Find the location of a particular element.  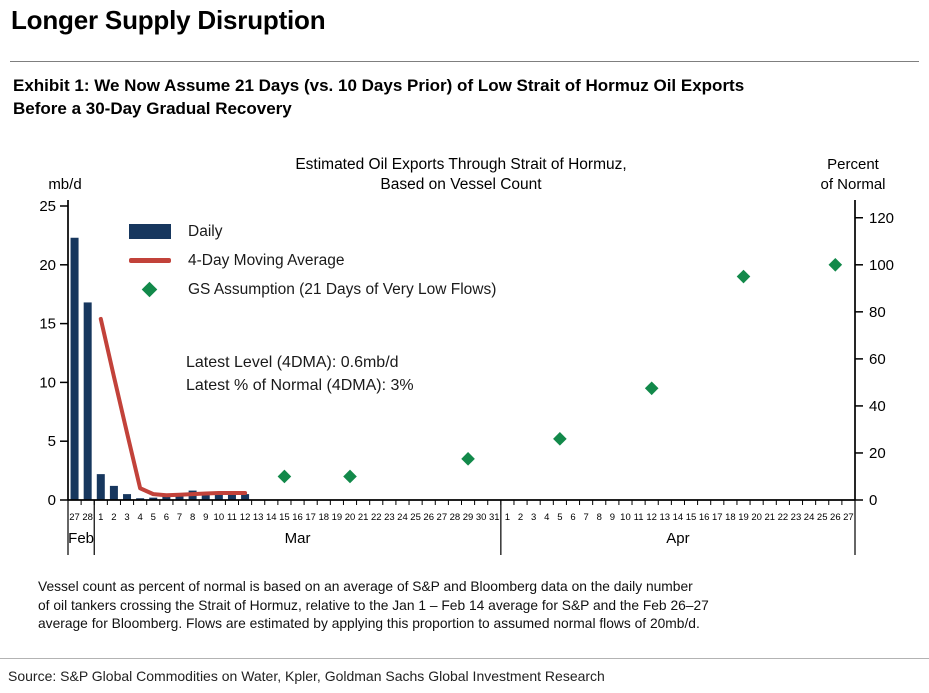

svg-text: 100 is located at coordinates (881, 265).